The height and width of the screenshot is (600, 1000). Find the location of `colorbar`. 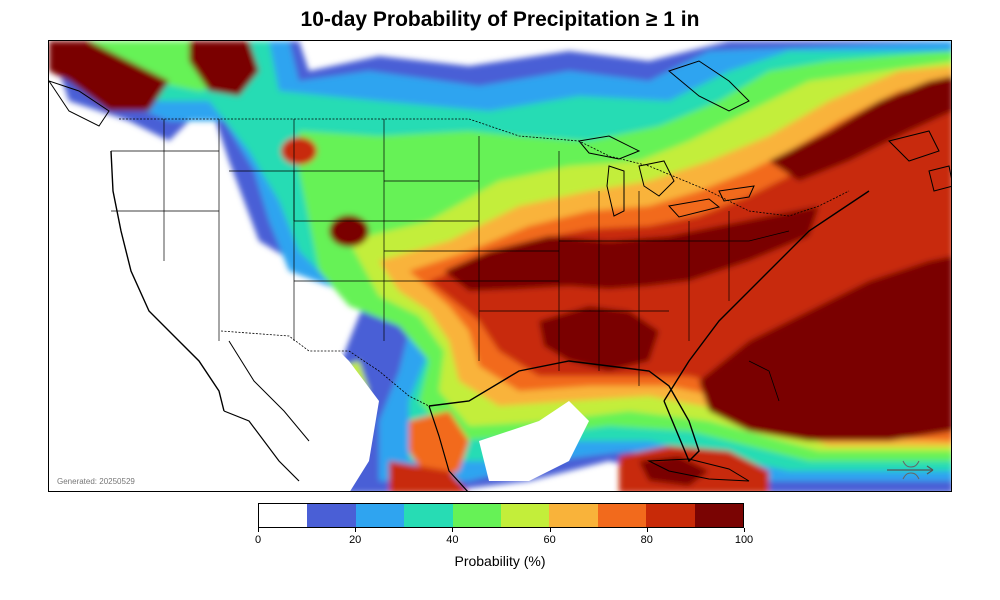

colorbar is located at coordinates (501, 515).